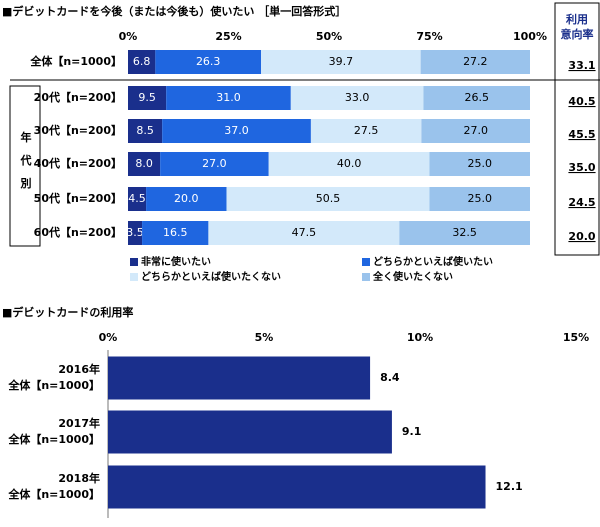 The width and height of the screenshot is (600, 527). I want to click on value-label: 33.0, so click(357, 97).